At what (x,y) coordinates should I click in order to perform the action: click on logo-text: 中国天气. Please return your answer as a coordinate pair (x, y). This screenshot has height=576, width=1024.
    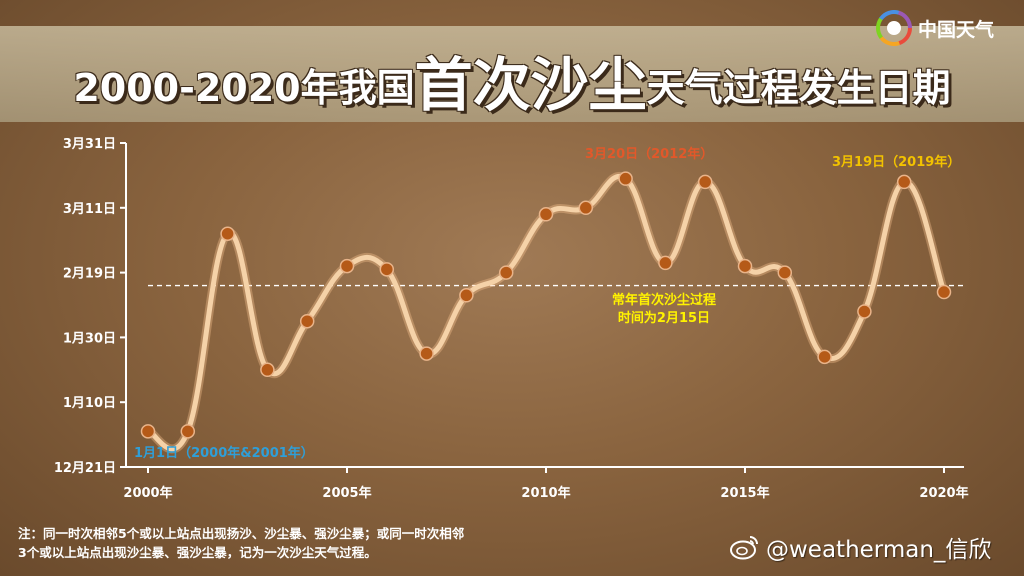
    Looking at the image, I should click on (956, 29).